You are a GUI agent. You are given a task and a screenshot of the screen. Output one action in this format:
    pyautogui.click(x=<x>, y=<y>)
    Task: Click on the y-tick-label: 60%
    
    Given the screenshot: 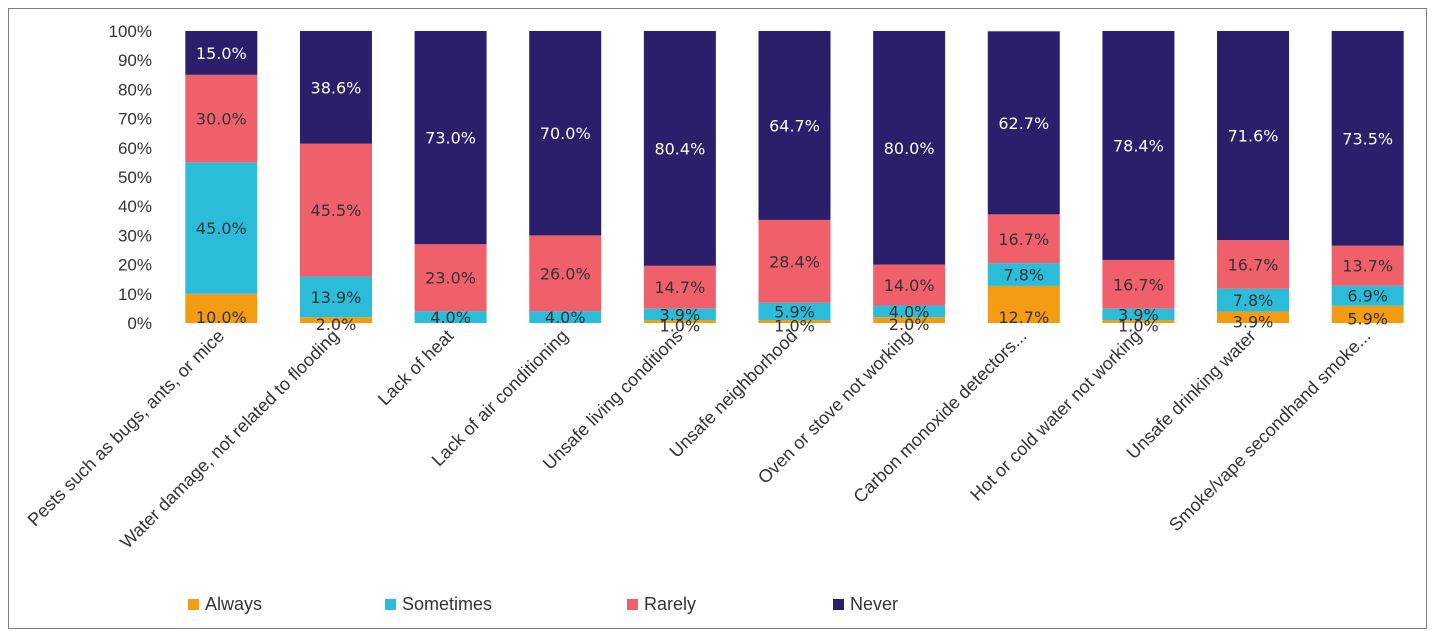 What is the action you would take?
    pyautogui.click(x=135, y=148)
    